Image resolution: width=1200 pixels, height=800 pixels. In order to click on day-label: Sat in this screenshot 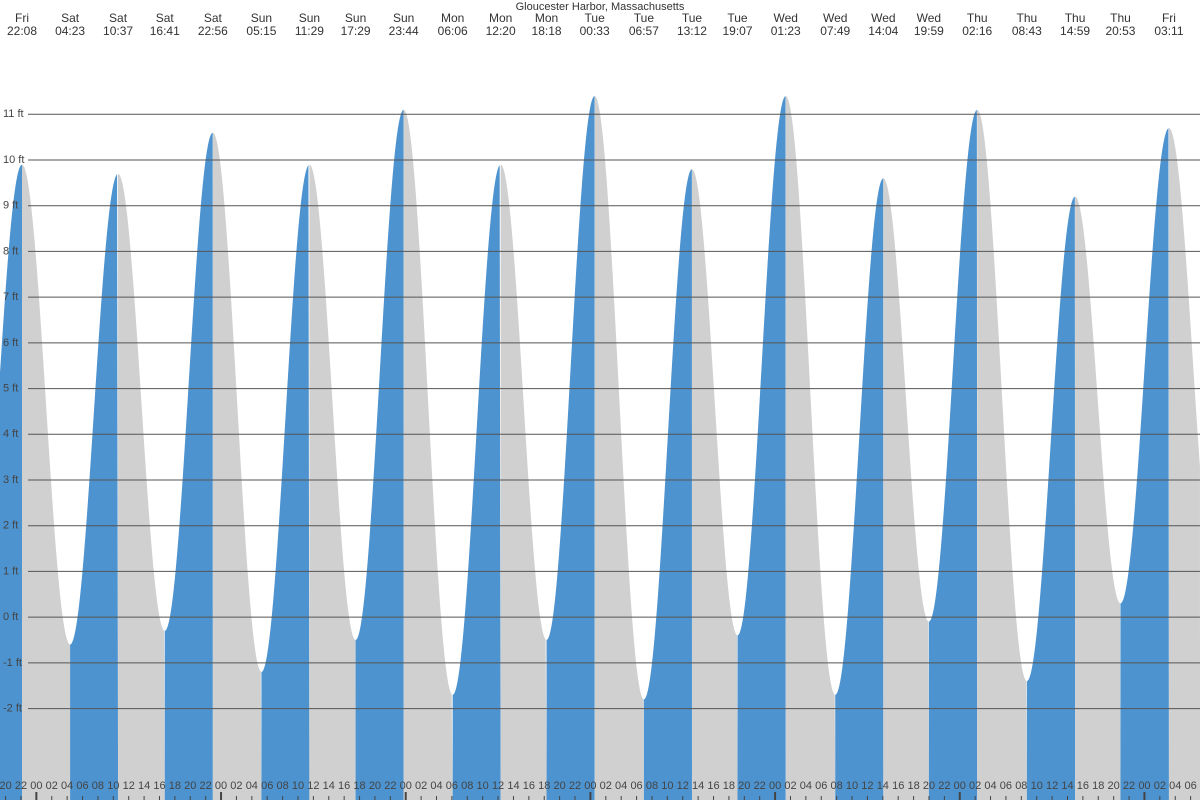, I will do `click(165, 18)`.